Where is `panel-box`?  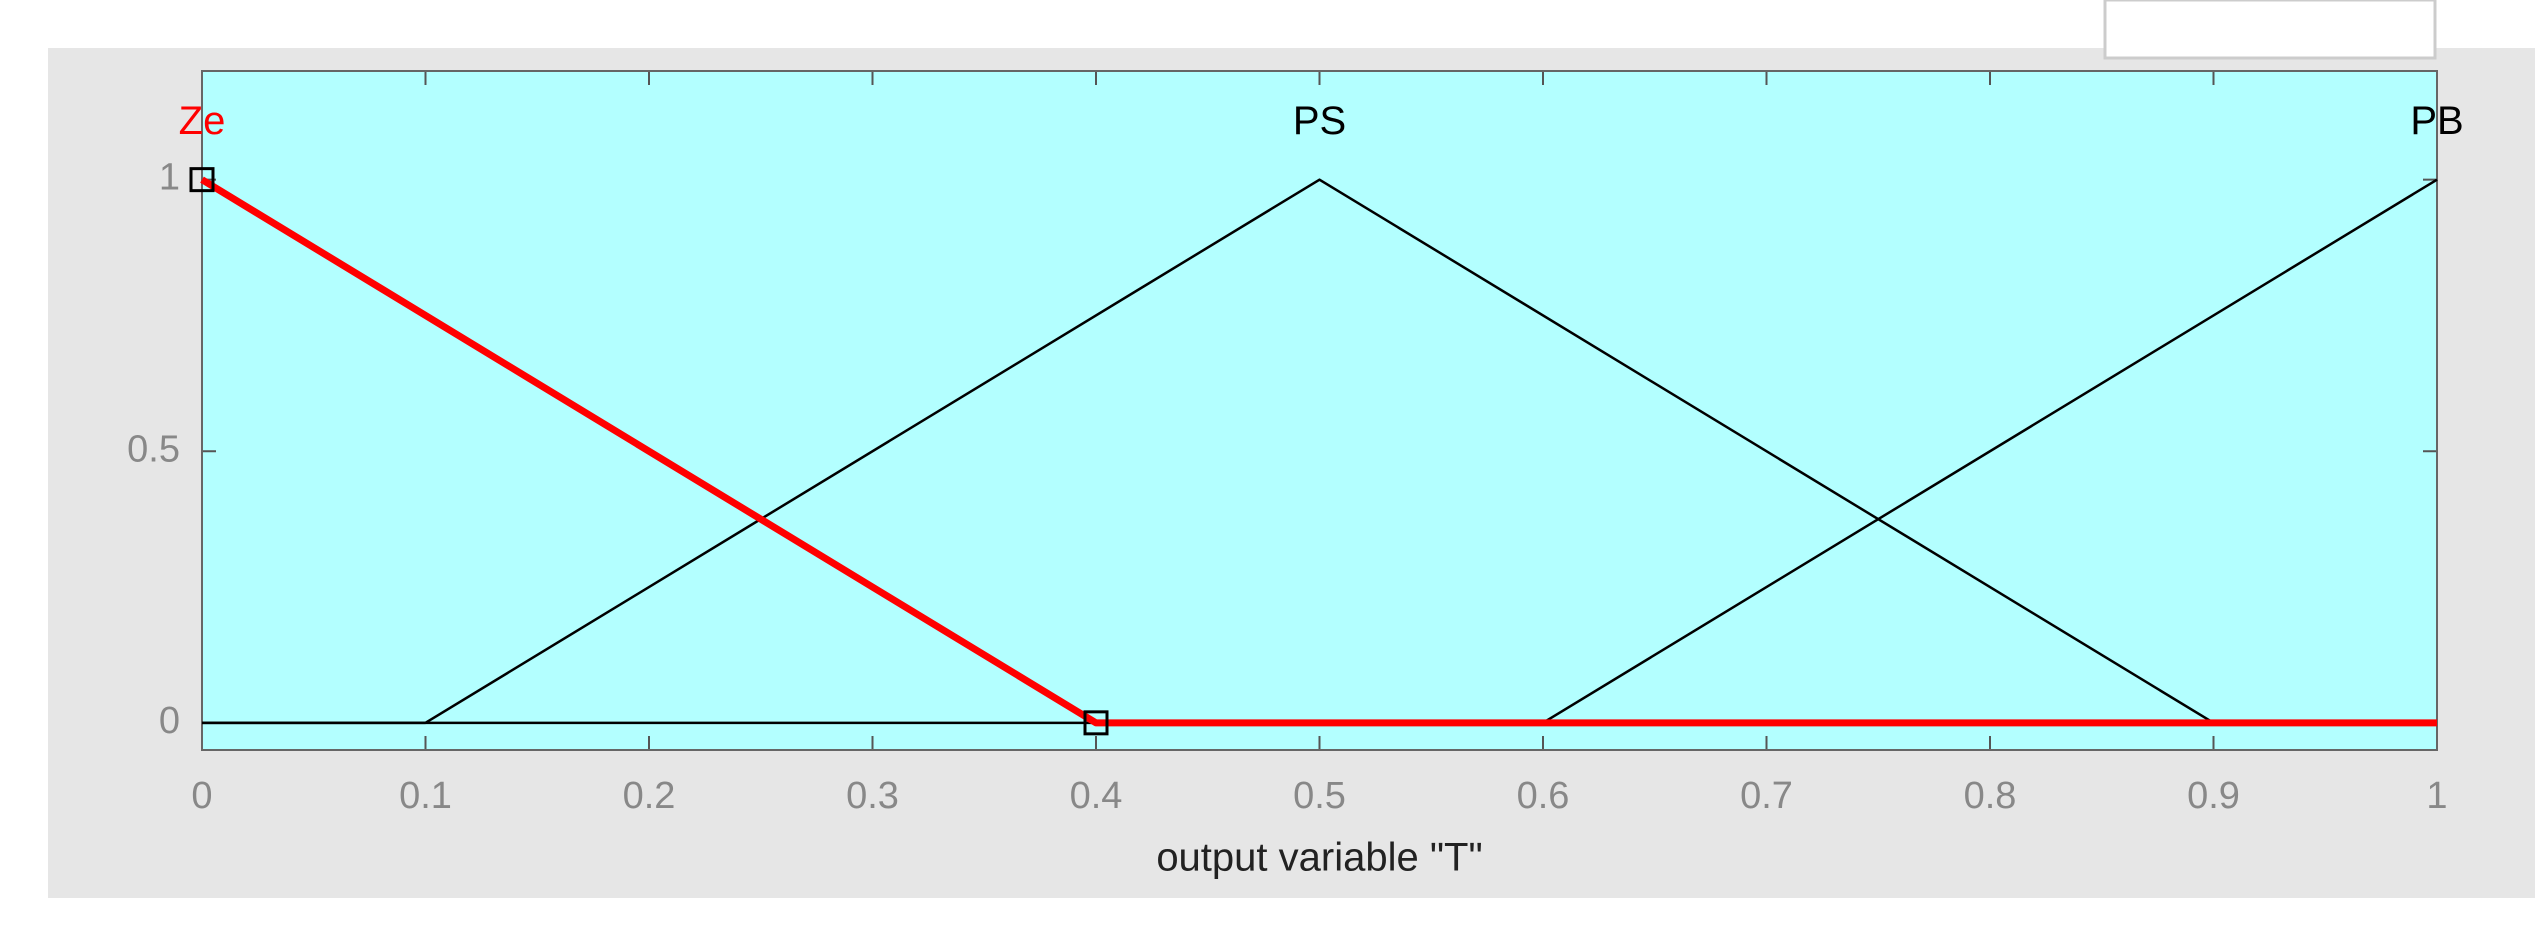
panel-box is located at coordinates (2270, 30).